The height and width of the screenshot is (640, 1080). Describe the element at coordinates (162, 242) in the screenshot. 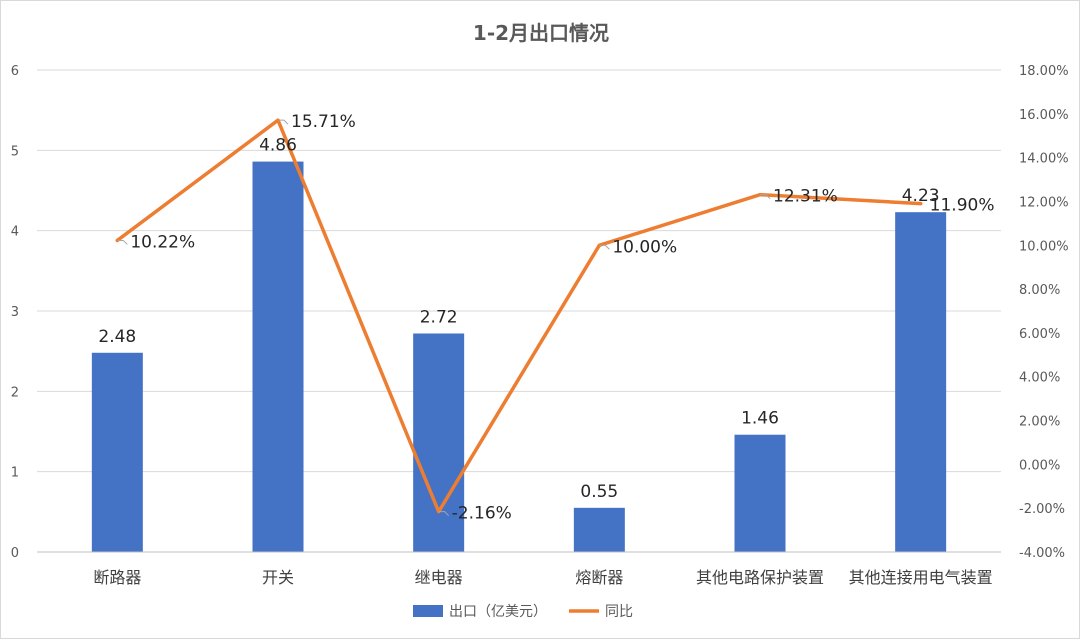

I see `line-value-label: 10.22%` at that location.